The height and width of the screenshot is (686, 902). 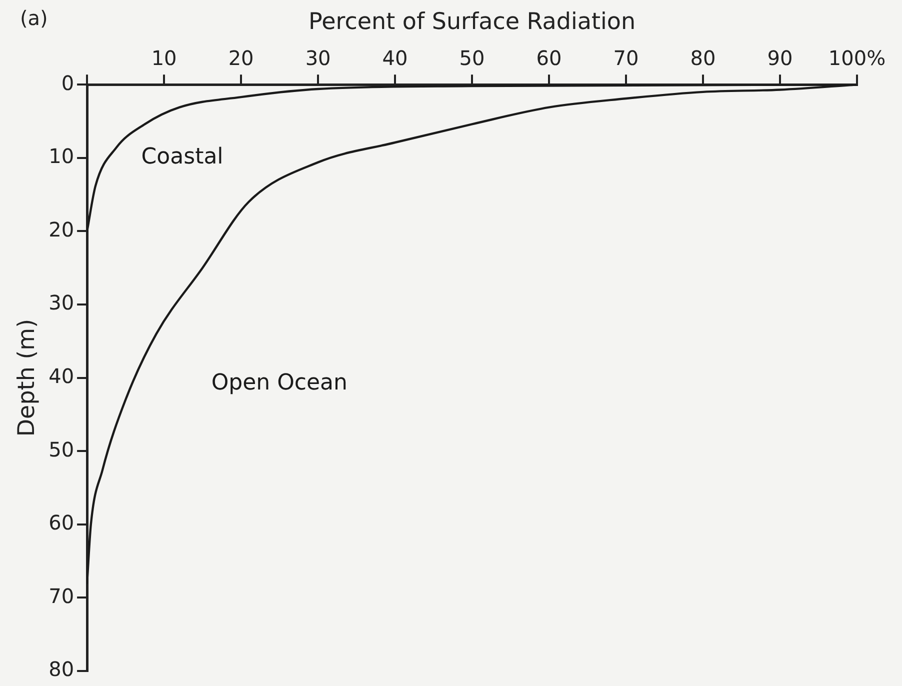 What do you see at coordinates (27, 377) in the screenshot?
I see `y-axis-title: Depth (m)` at bounding box center [27, 377].